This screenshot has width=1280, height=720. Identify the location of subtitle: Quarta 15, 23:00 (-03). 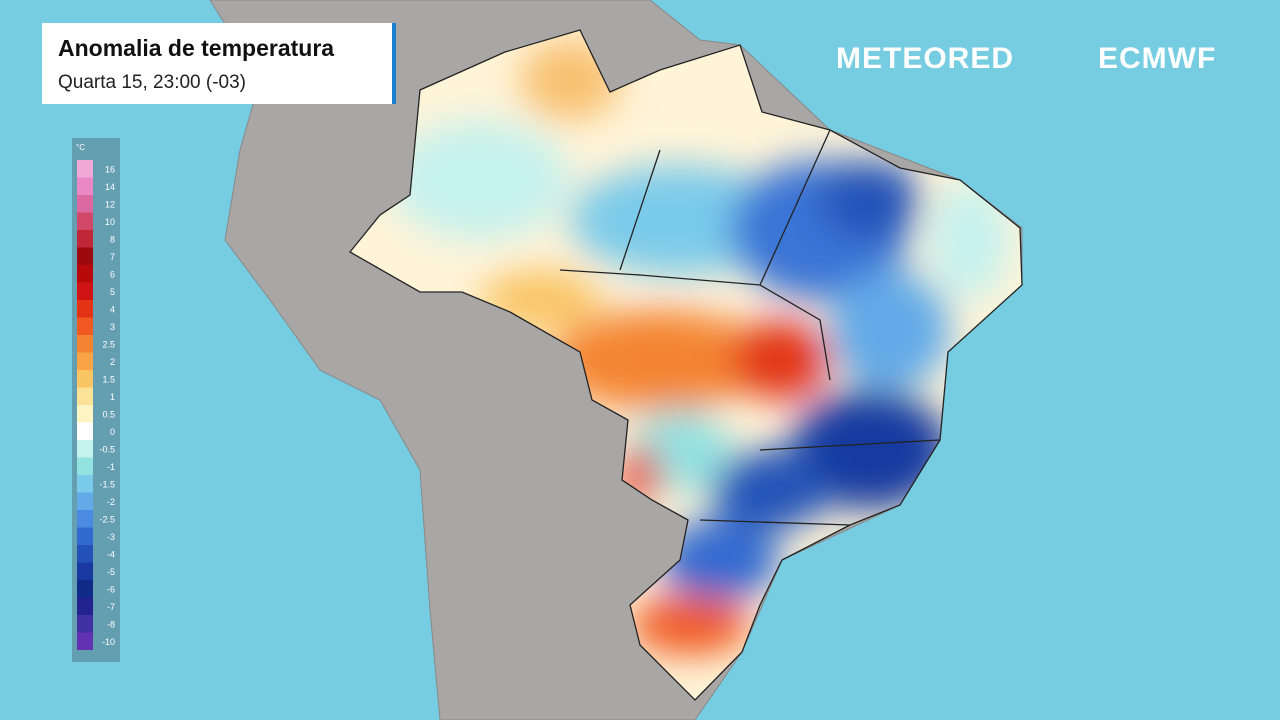
(152, 82).